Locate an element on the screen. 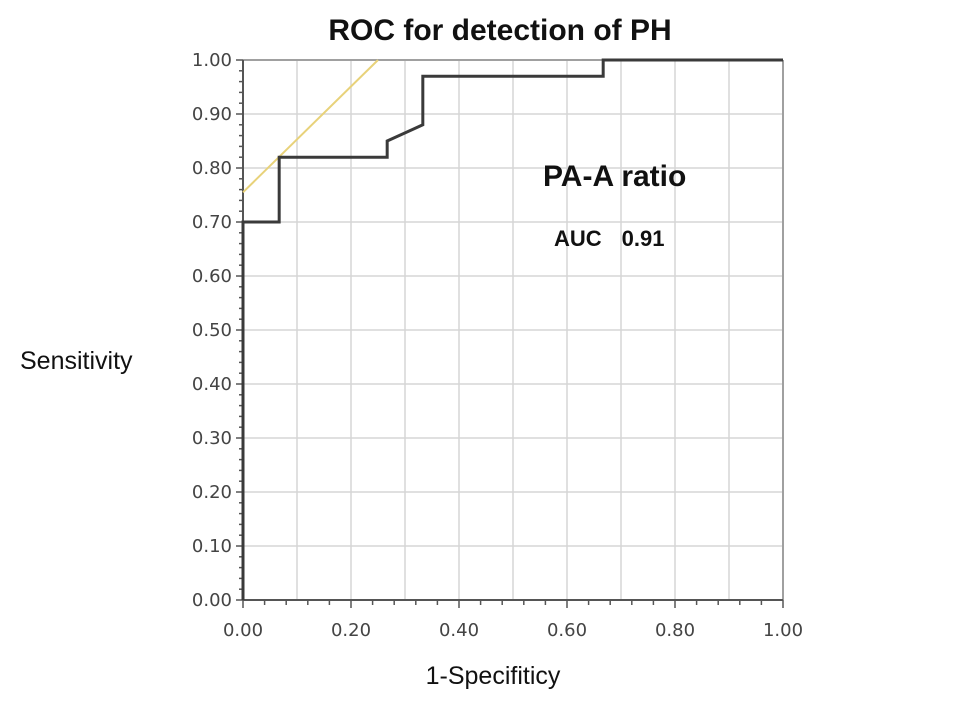 This screenshot has width=960, height=720. y-tick-label: 0.60 is located at coordinates (212, 276).